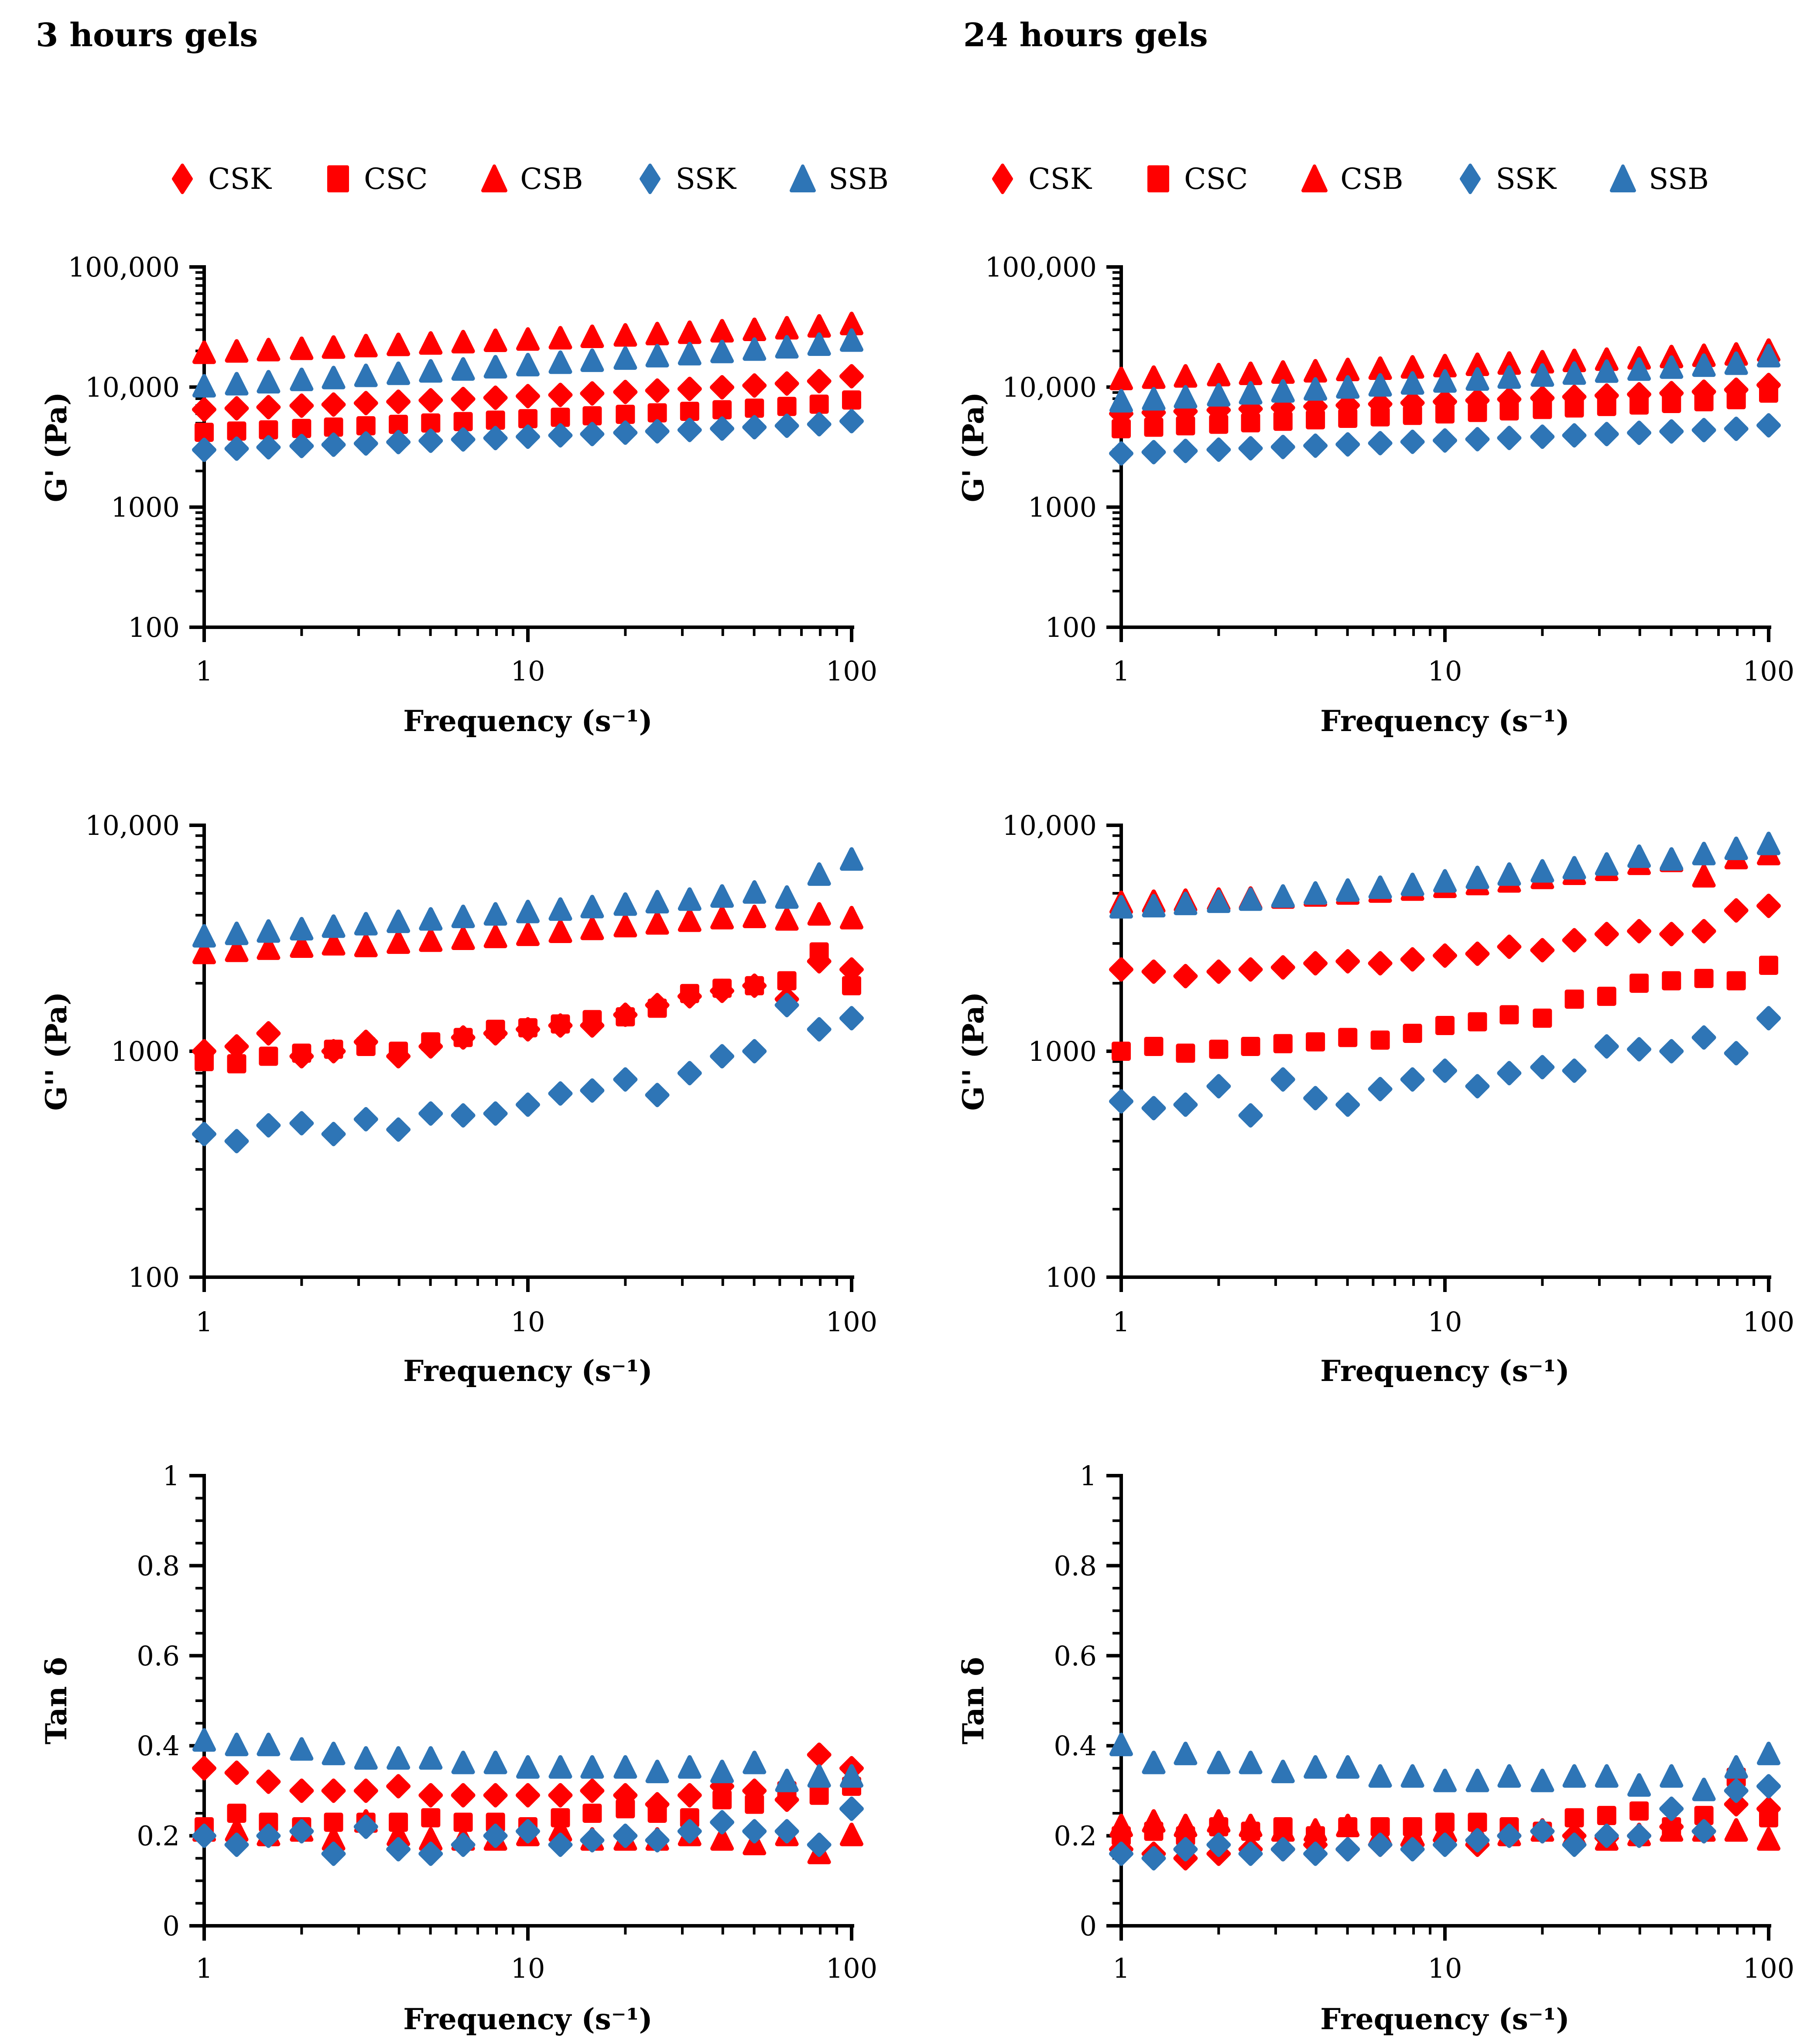 The width and height of the screenshot is (1797, 2044). Describe the element at coordinates (803, 178) in the screenshot. I see `ssb-marker-icon` at that location.